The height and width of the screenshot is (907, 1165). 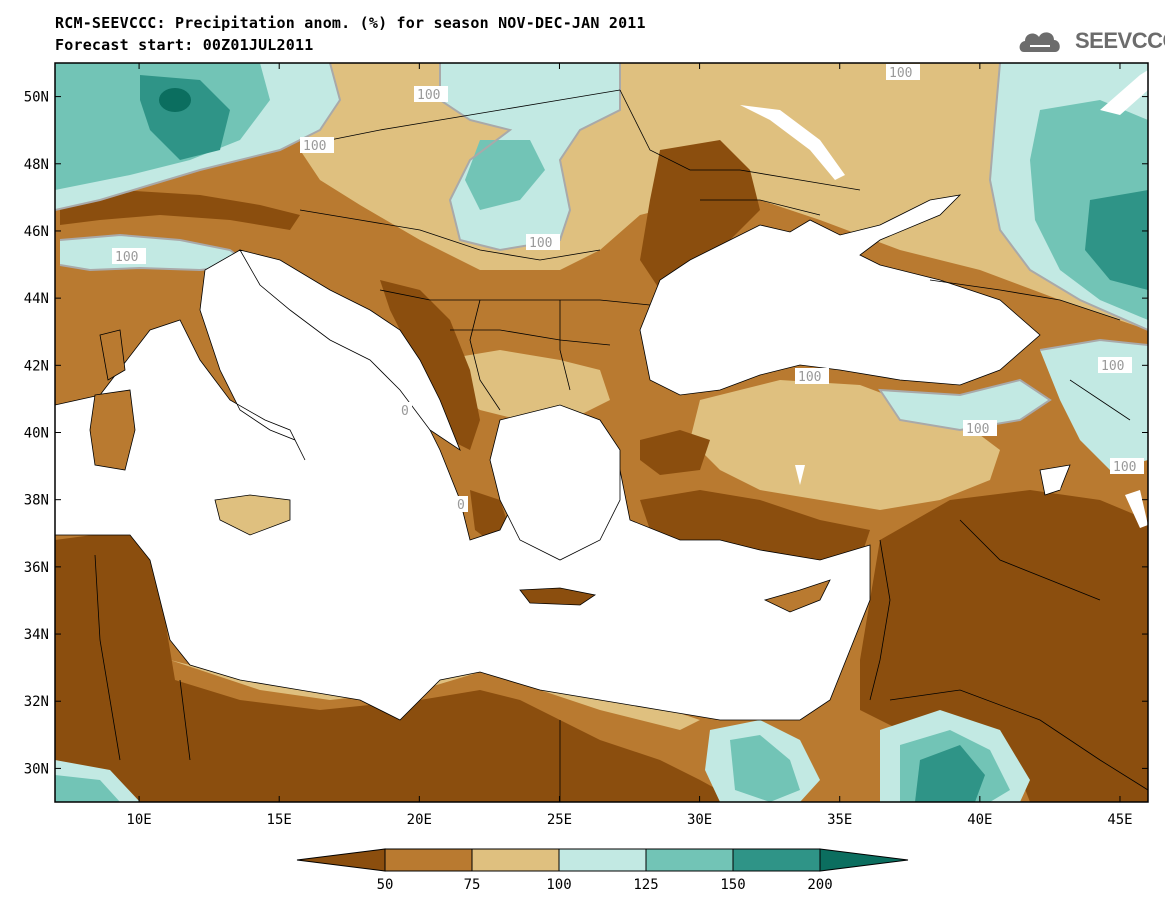 I want to click on x-tick-label: 35E, so click(x=839, y=820).